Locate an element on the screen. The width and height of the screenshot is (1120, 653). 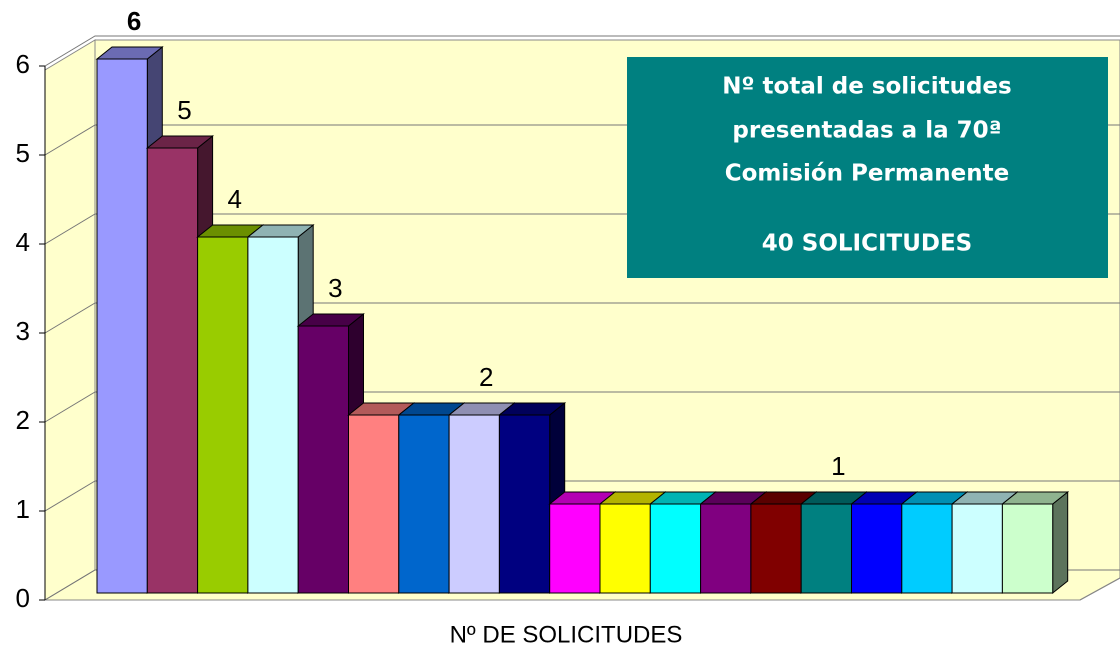
x-axis-label: Nº DE SOLICITUDES is located at coordinates (566, 634).